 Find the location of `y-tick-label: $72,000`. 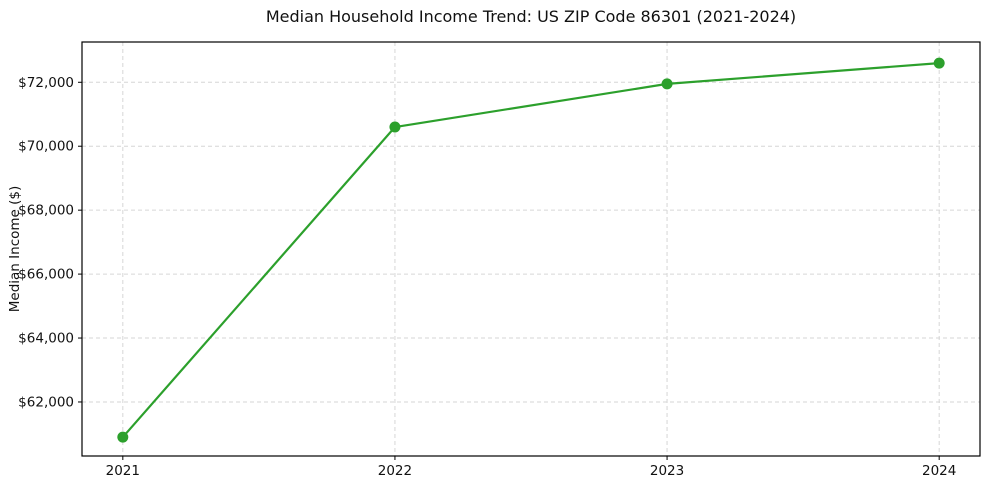

y-tick-label: $72,000 is located at coordinates (46, 83).